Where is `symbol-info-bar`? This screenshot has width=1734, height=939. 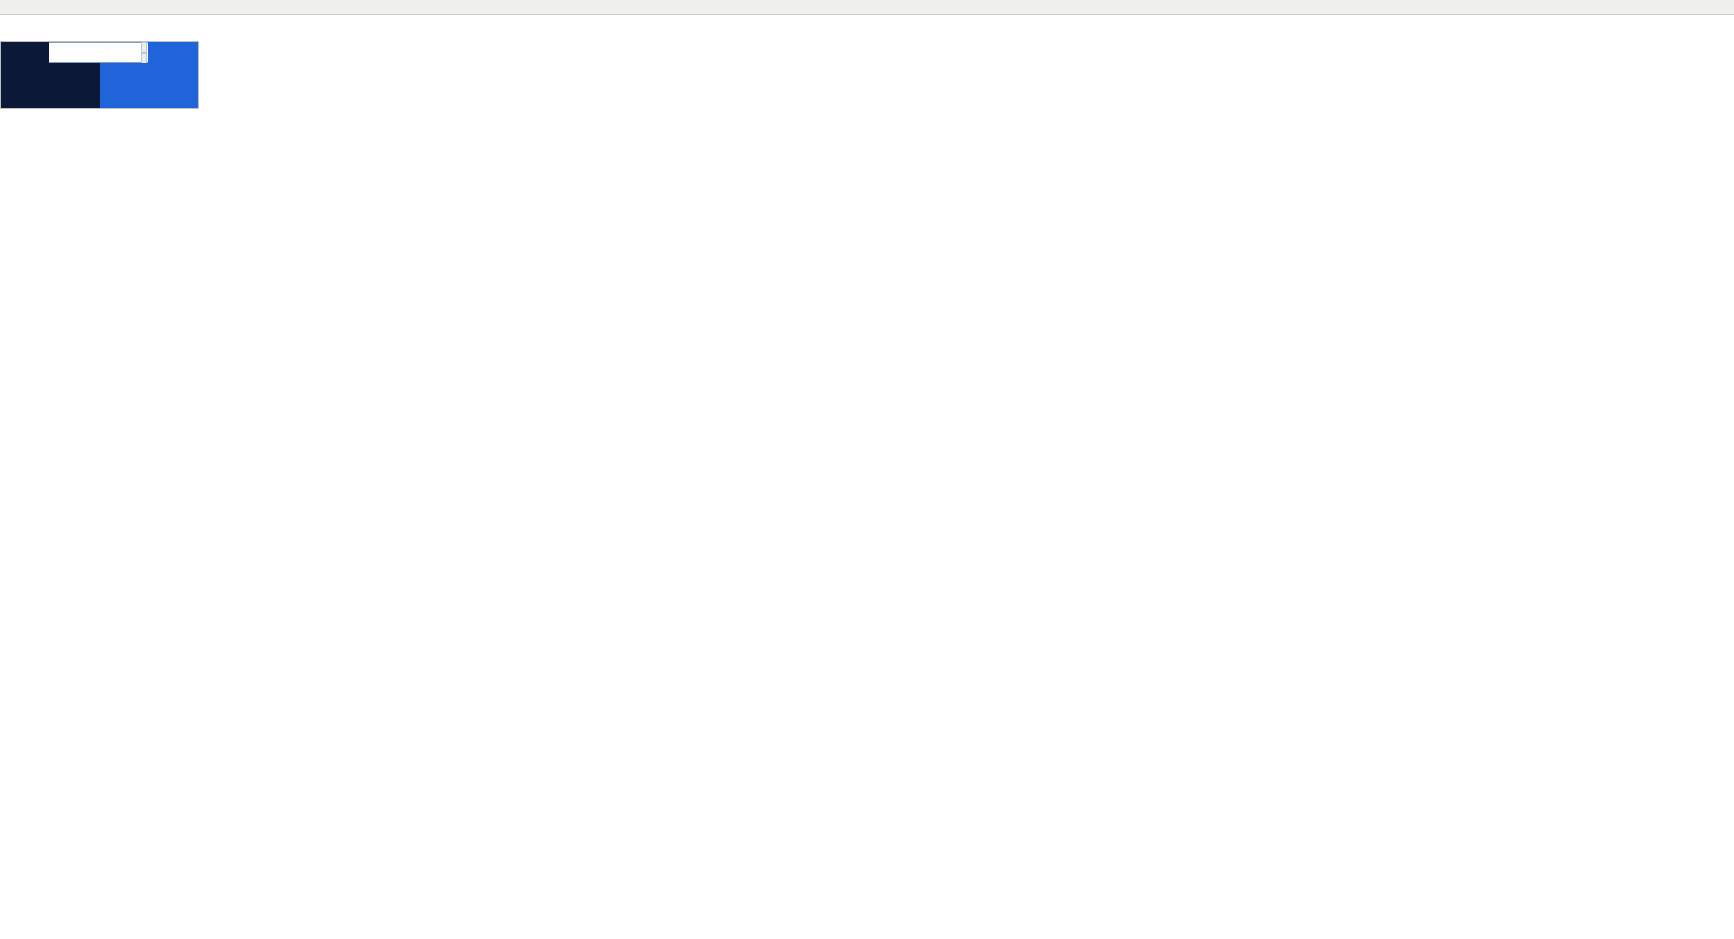 symbol-info-bar is located at coordinates (867, 22).